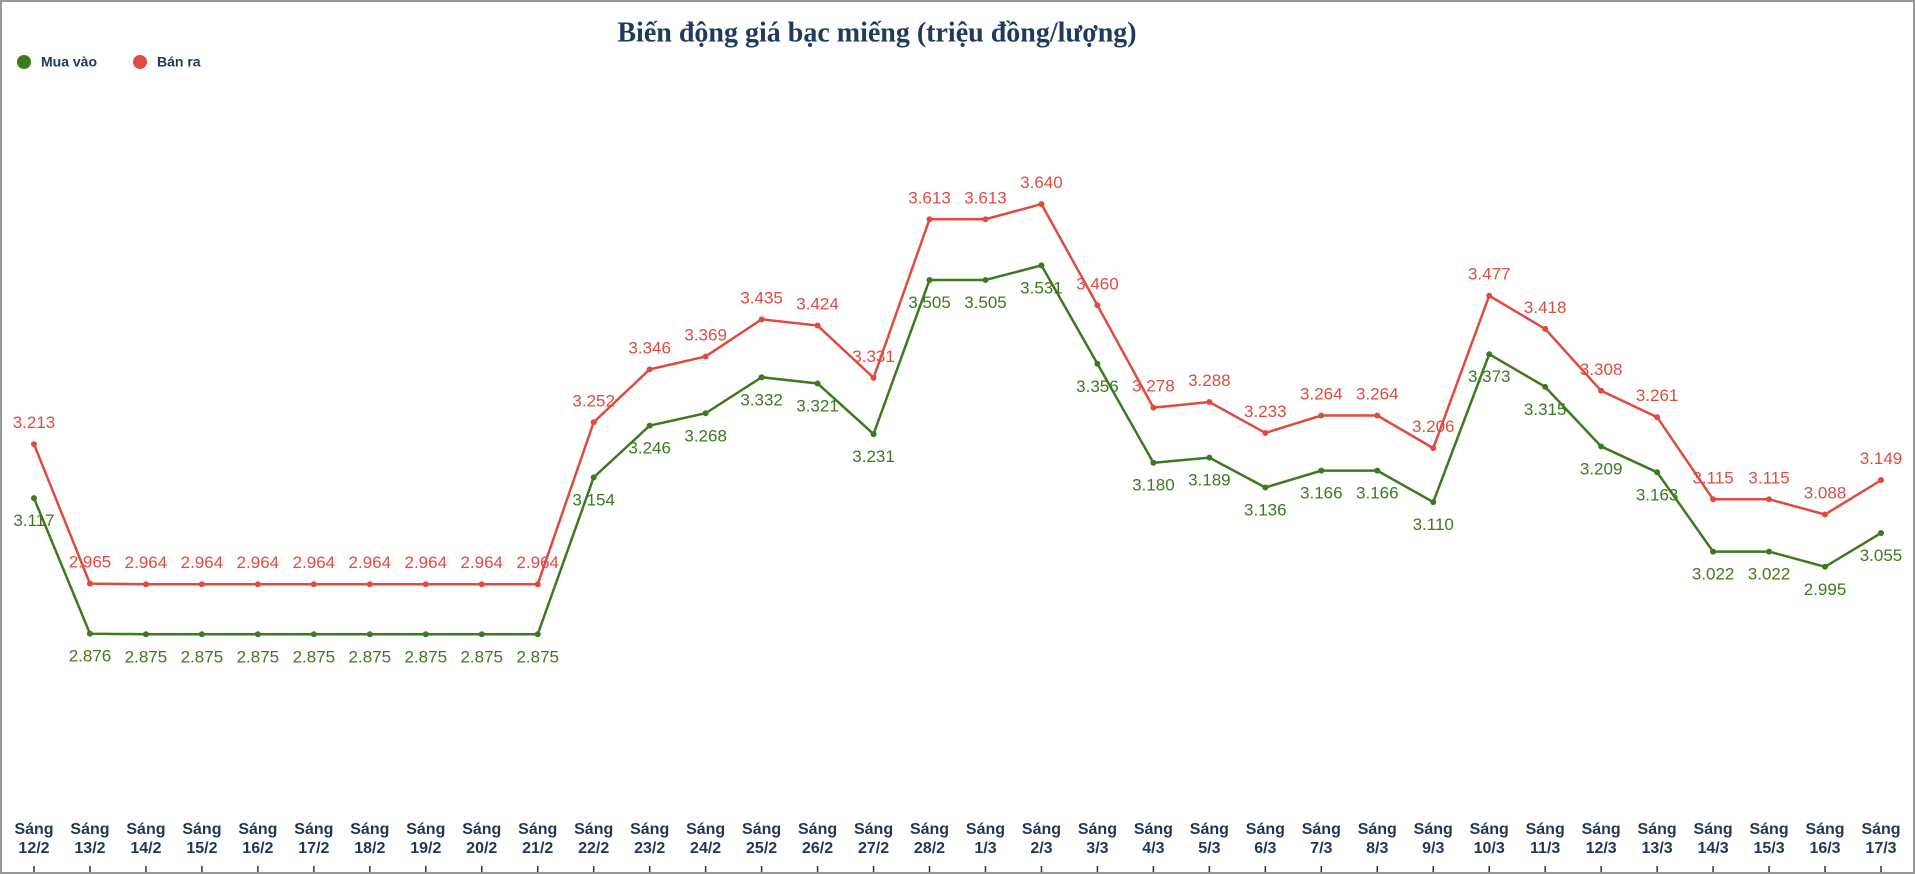  Describe the element at coordinates (1041, 287) in the screenshot. I see `data-label: 3.531` at that location.